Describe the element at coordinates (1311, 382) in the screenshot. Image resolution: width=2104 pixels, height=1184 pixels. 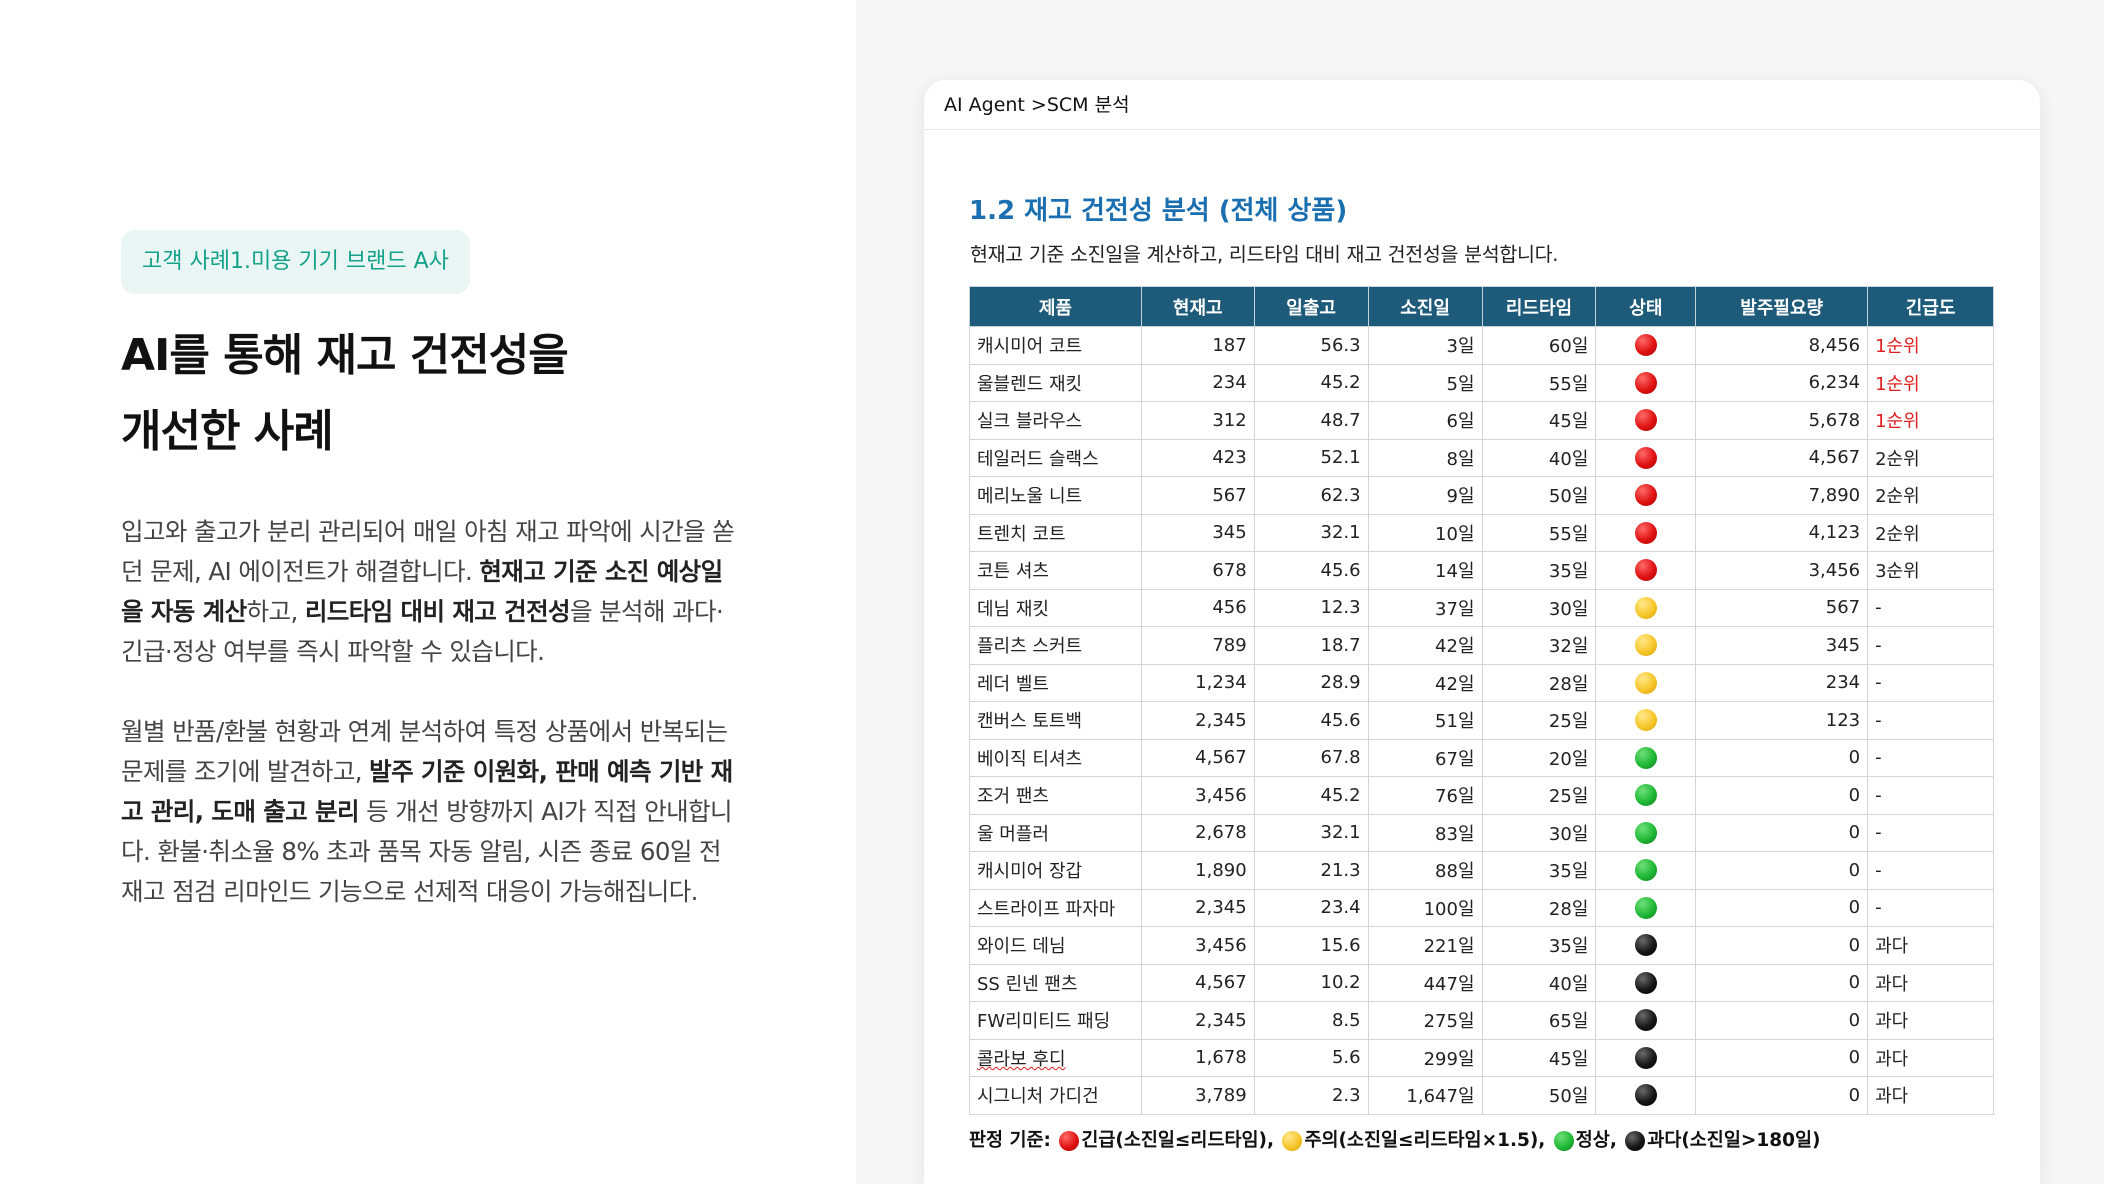
I see `cell-daily: 45.2` at that location.